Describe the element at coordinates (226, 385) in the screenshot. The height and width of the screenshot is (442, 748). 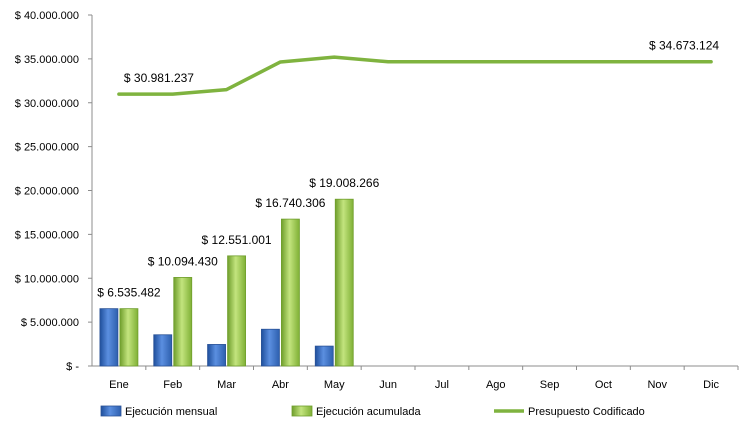
I see `x-tick-label: Mar` at that location.